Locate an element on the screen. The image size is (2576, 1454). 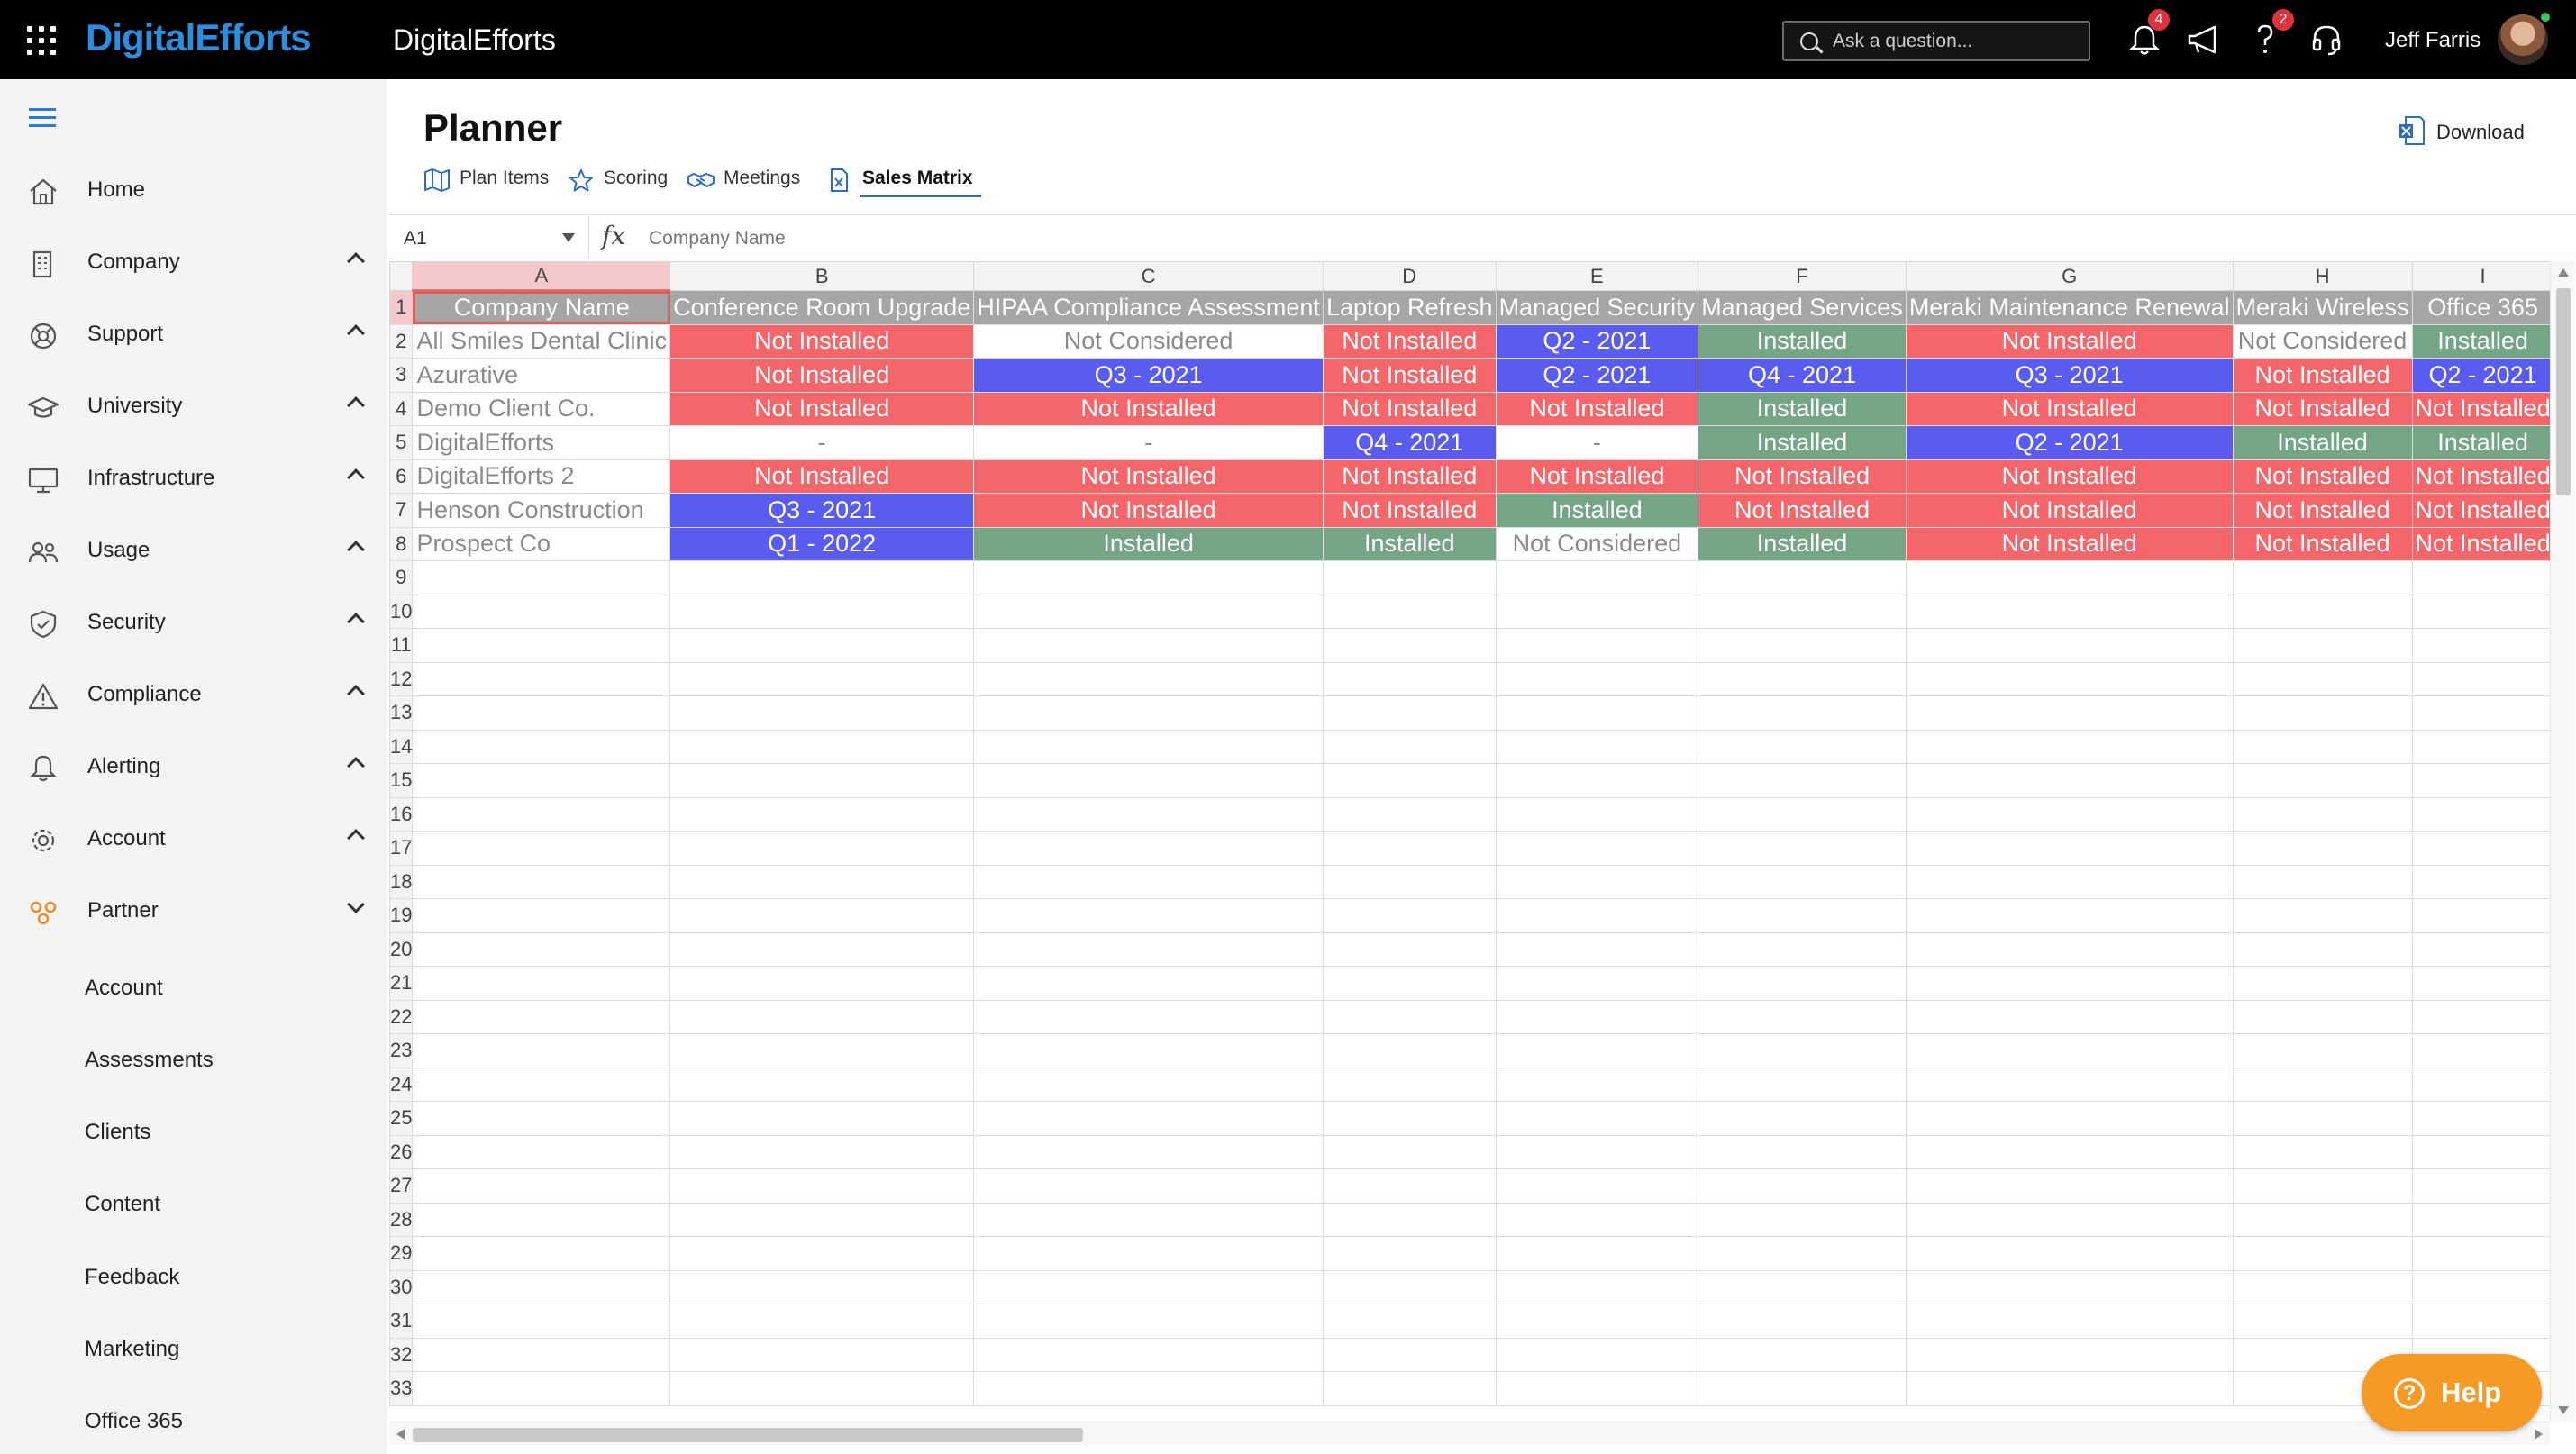
row-header: 13 is located at coordinates (401, 713).